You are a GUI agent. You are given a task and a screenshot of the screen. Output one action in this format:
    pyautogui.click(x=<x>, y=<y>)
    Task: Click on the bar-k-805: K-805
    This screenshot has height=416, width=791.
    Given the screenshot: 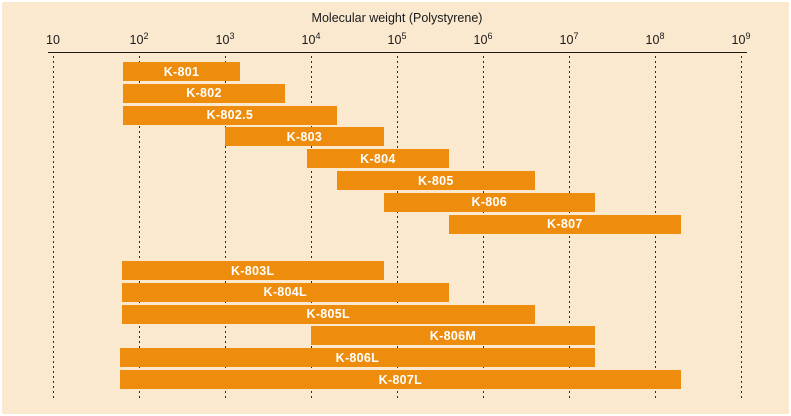 What is the action you would take?
    pyautogui.click(x=435, y=180)
    